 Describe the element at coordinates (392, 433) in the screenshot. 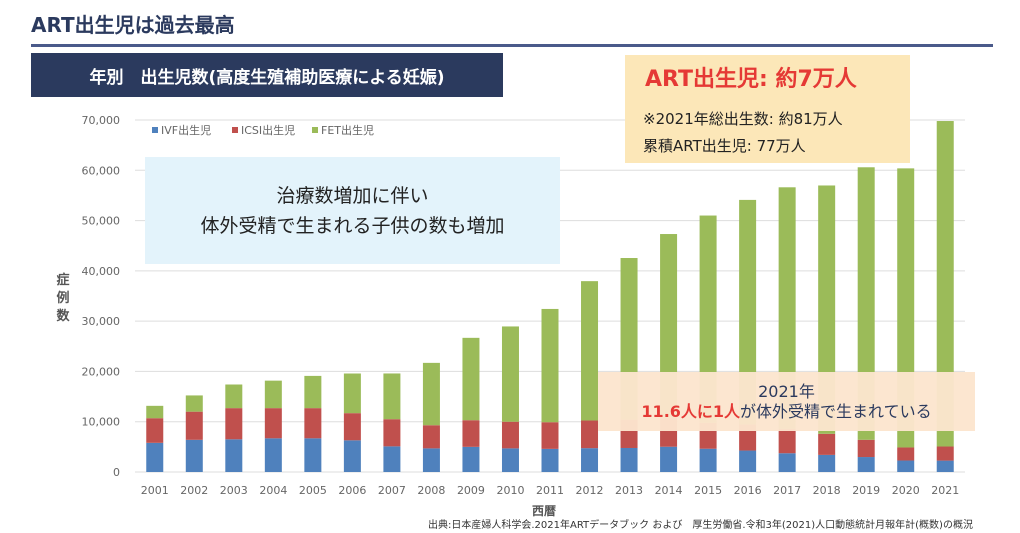

I see `bar-ICSI出生児-2007` at that location.